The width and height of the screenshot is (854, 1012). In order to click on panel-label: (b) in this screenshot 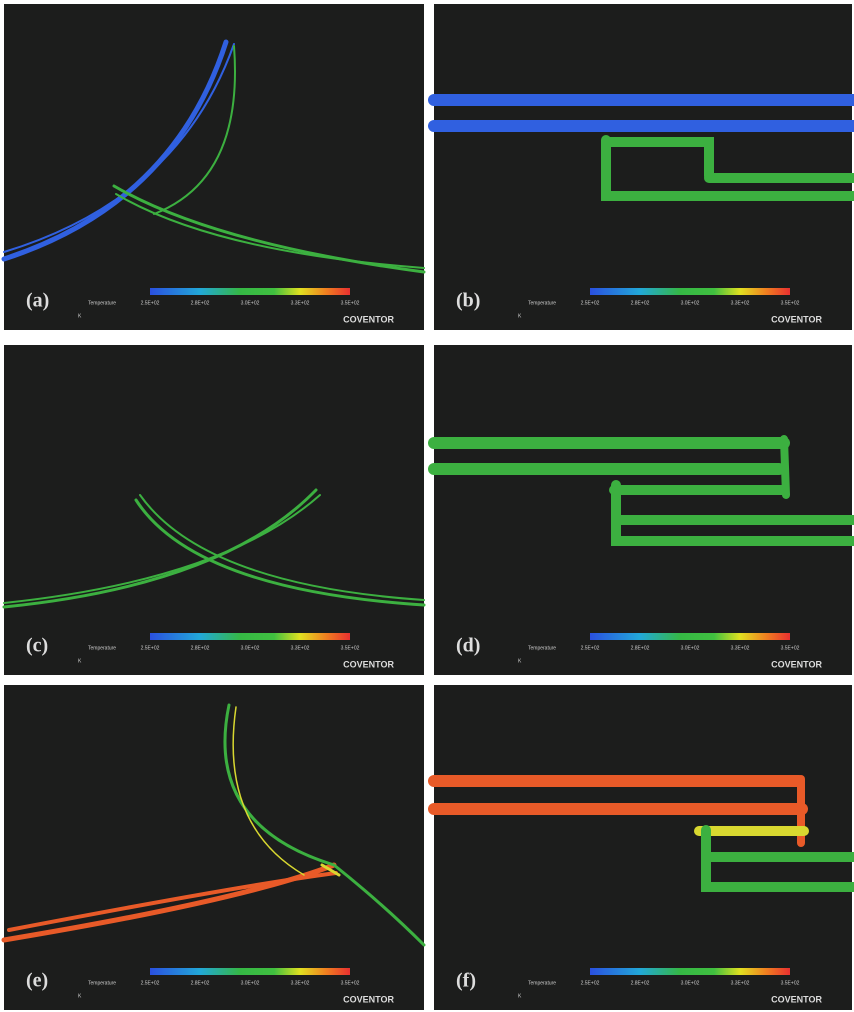, I will do `click(468, 301)`.